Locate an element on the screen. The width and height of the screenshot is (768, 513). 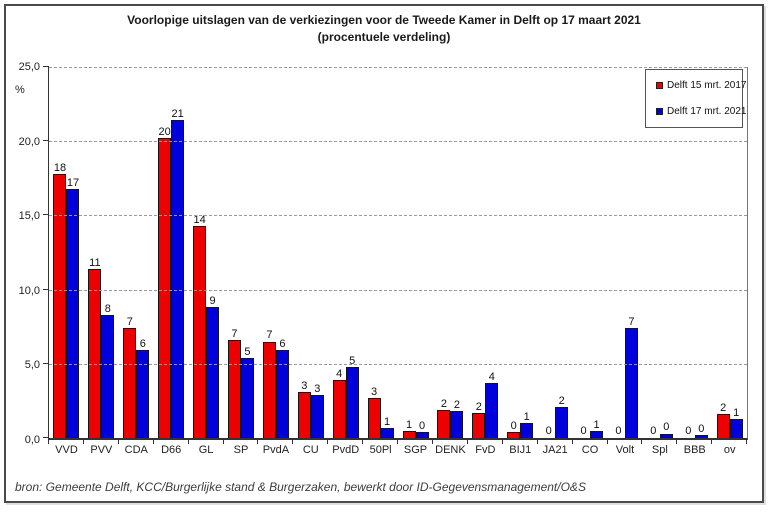
x-axis-label-JA21: JA21 is located at coordinates (555, 450).